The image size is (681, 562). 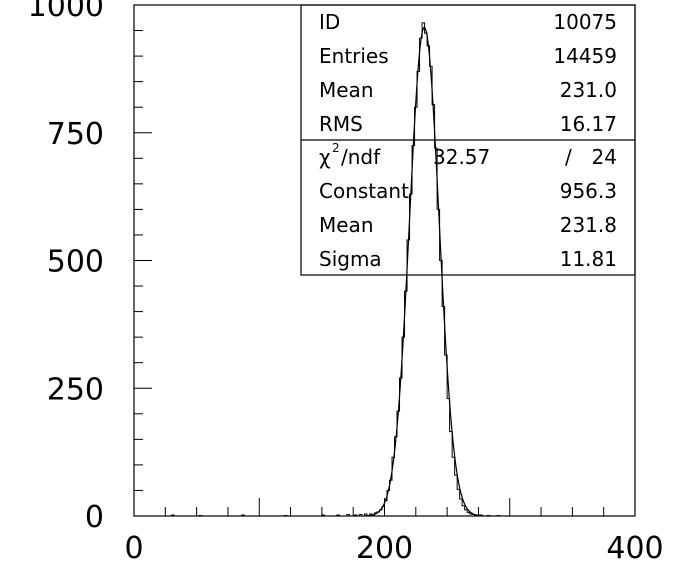 What do you see at coordinates (354, 56) in the screenshot?
I see `stat-label-entries: Entries` at bounding box center [354, 56].